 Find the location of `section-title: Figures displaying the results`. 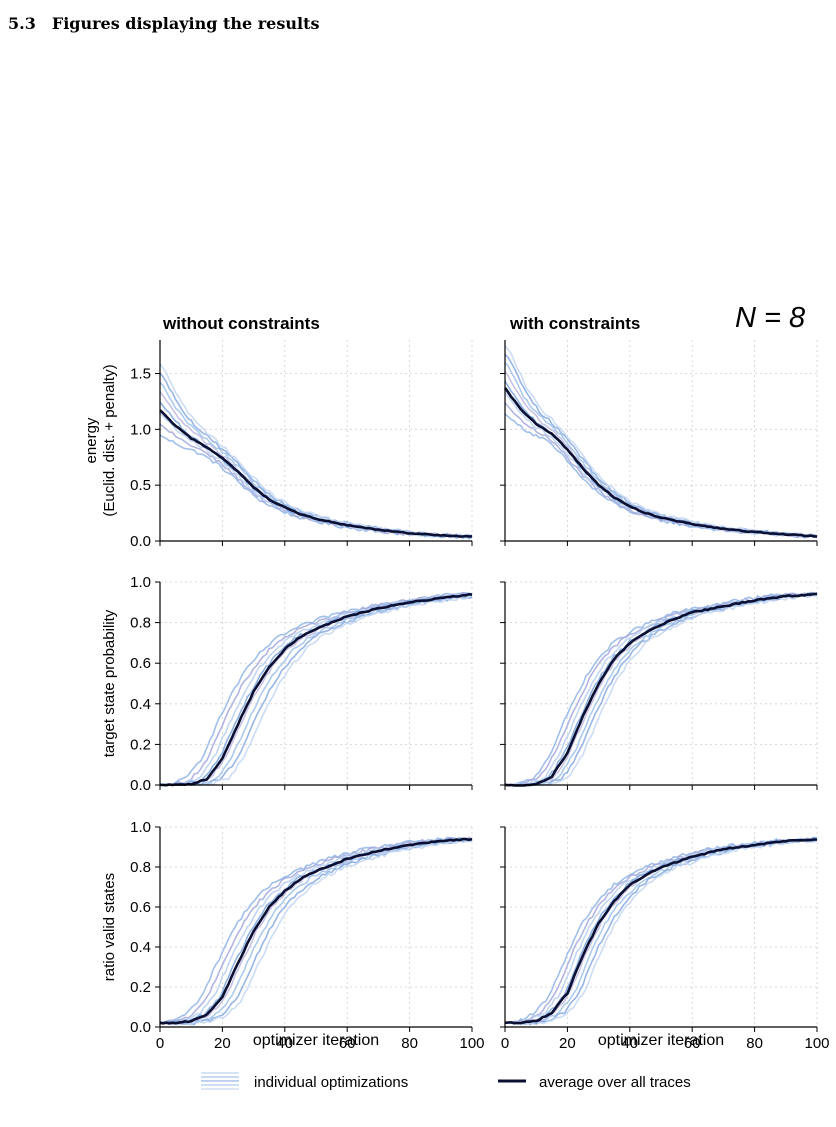

section-title: Figures displaying the results is located at coordinates (185, 23).